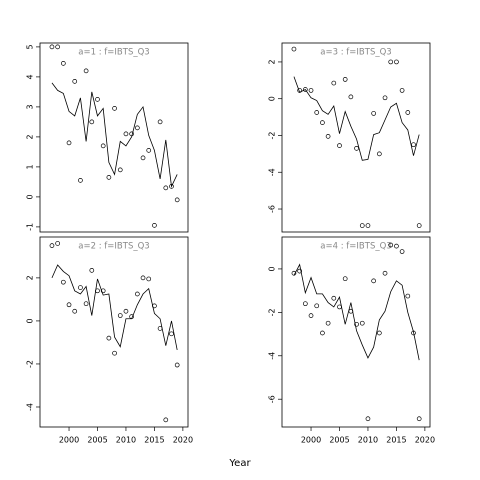 This screenshot has width=480, height=480. I want to click on x-axis-label: Year, so click(239, 463).